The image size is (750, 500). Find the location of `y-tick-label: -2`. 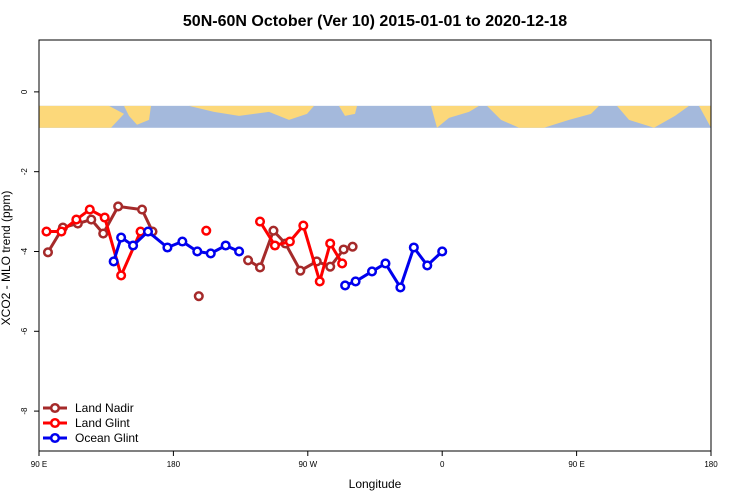

y-tick-label: -2 is located at coordinates (24, 172).